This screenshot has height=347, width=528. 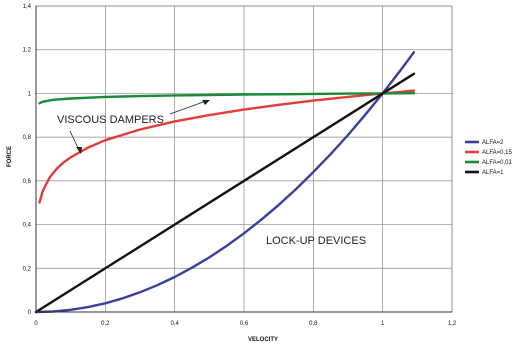 I want to click on arrow-head-green, so click(x=206, y=102).